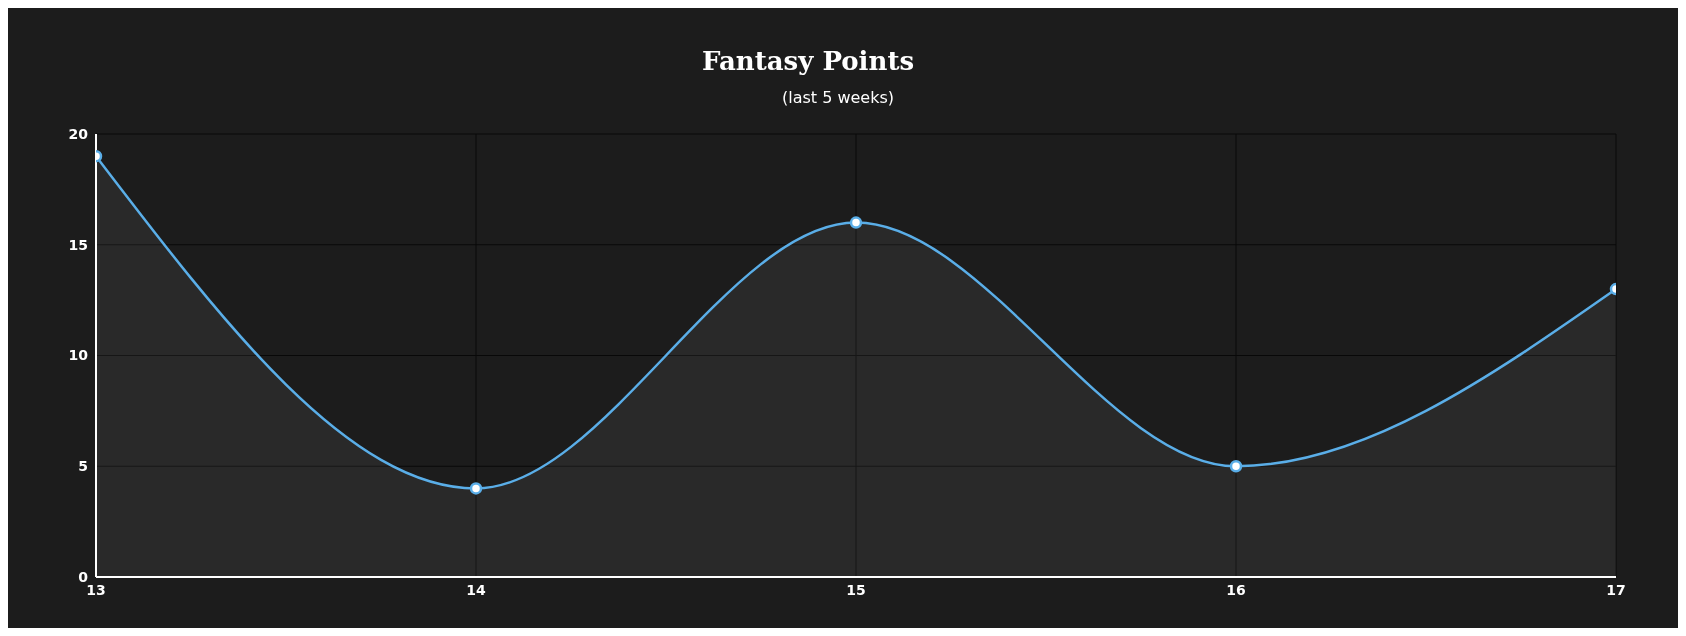  I want to click on x-tick-label: 15, so click(856, 589).